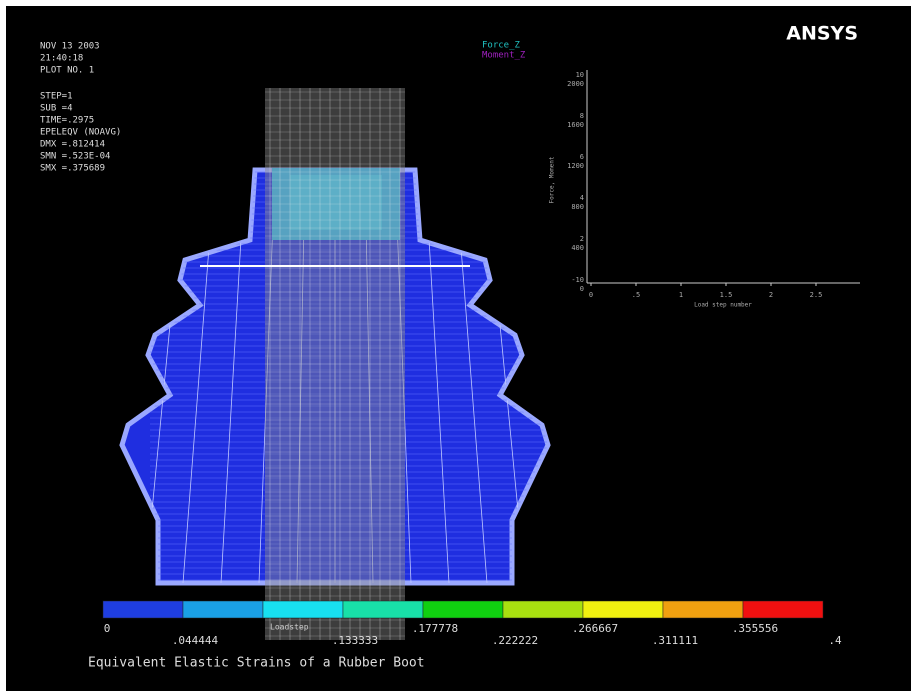 Image resolution: width=917 pixels, height=697 pixels. I want to click on solution-line: TIME=.2975, so click(67, 121).